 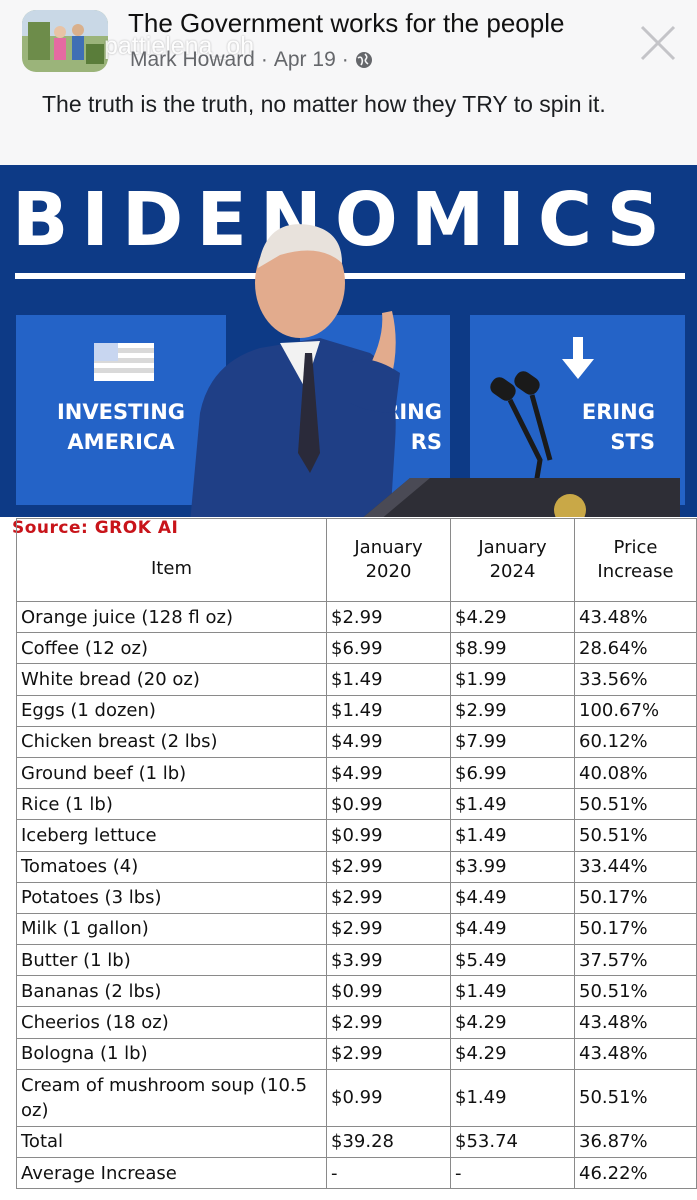 What do you see at coordinates (635, 960) in the screenshot?
I see `cell-increase: 37.57%` at bounding box center [635, 960].